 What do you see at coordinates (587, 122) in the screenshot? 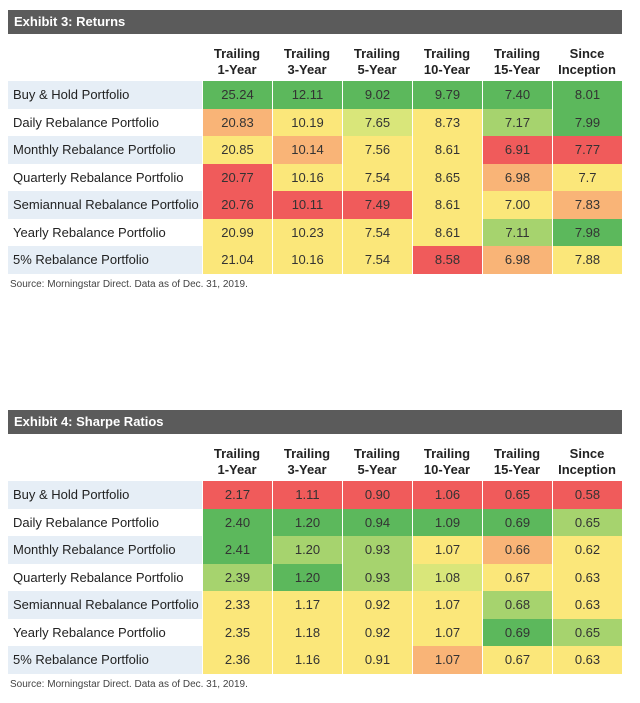
I see `table-cell: 7.99` at bounding box center [587, 122].